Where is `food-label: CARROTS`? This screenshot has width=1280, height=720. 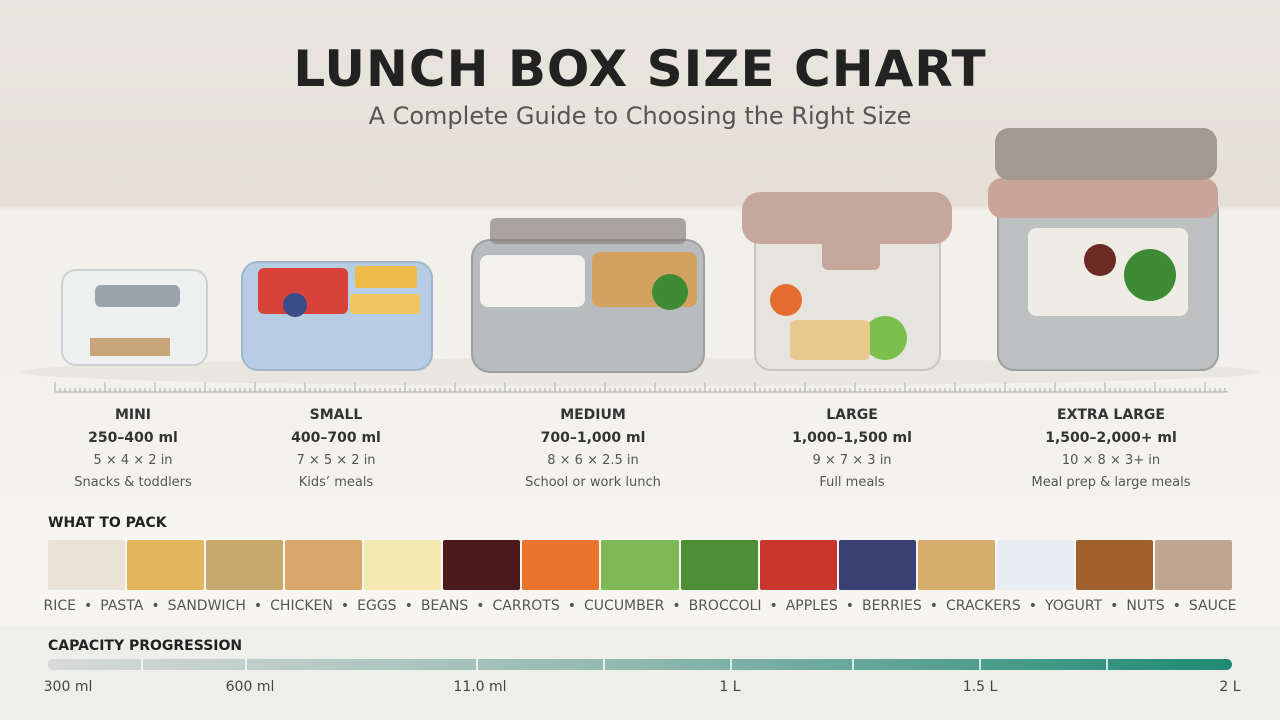
food-label: CARROTS is located at coordinates (526, 606).